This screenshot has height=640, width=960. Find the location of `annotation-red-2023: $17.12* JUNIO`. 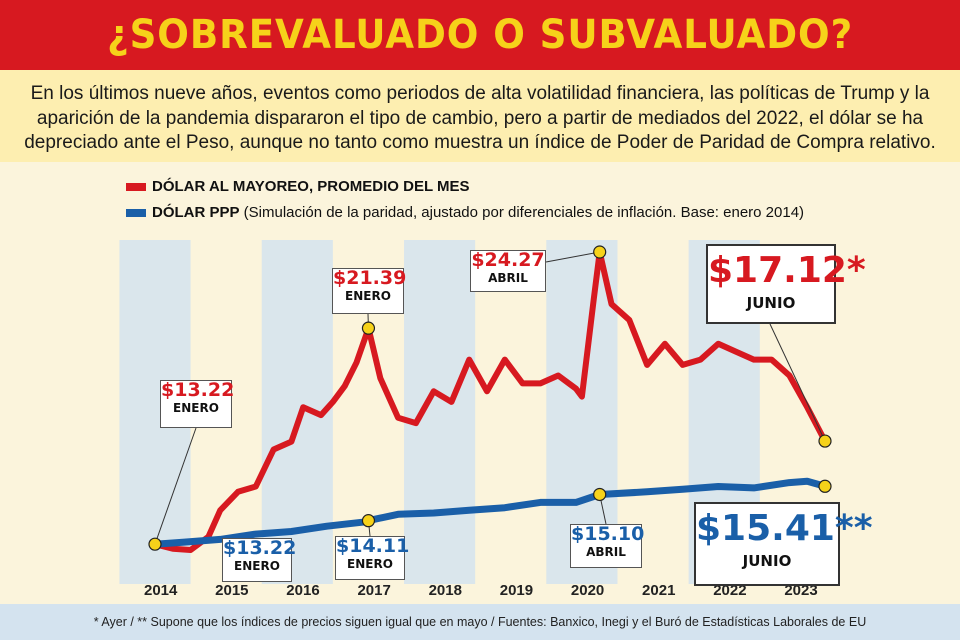

annotation-red-2023: $17.12* JUNIO is located at coordinates (786, 284).